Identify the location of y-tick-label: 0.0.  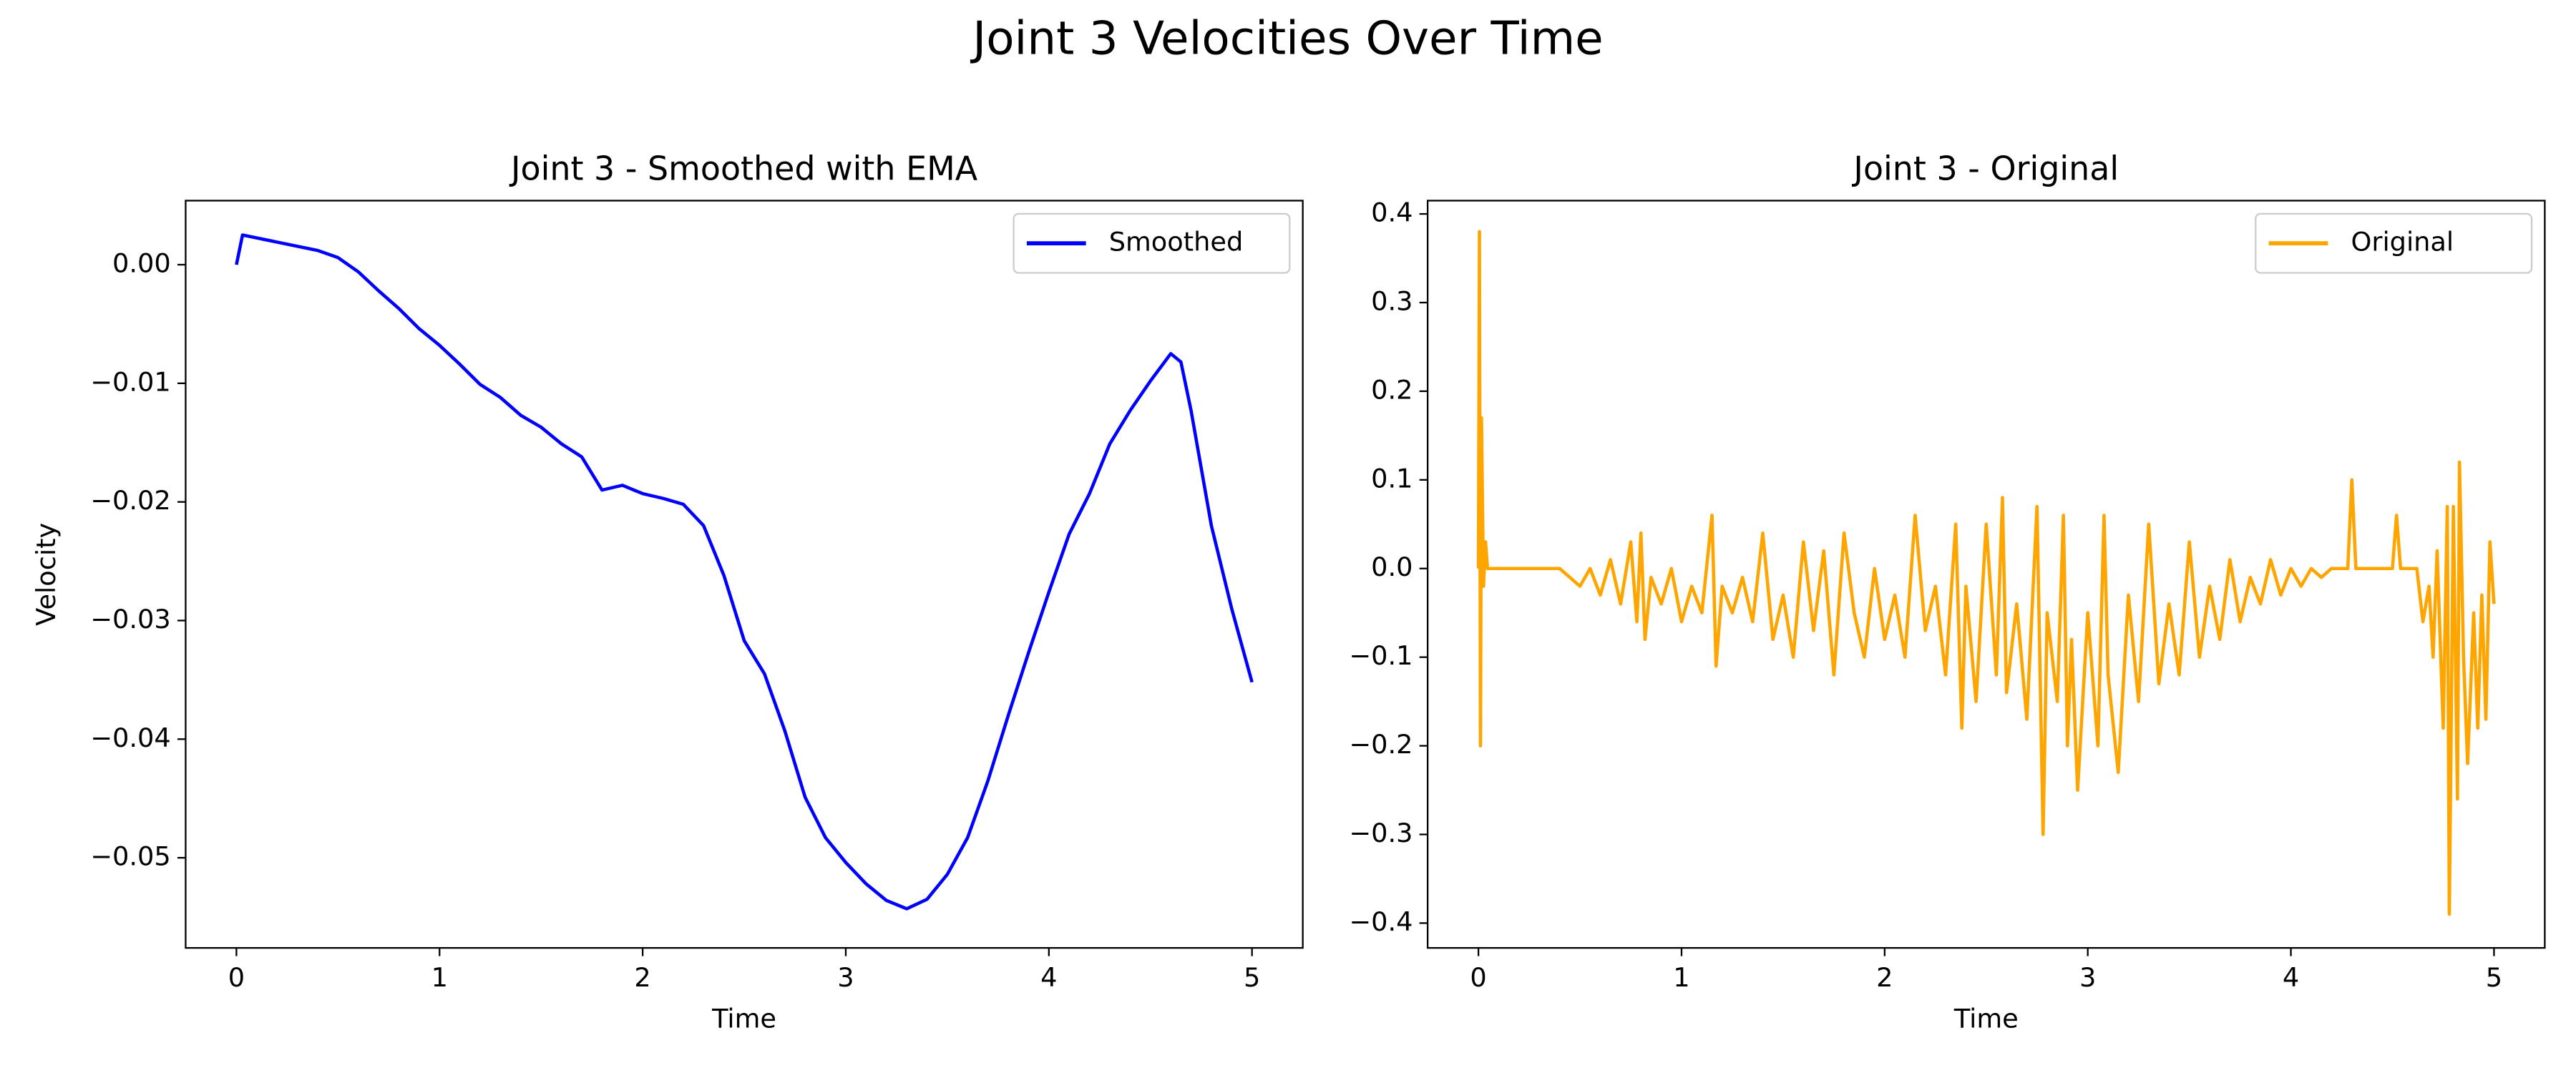
(1392, 567).